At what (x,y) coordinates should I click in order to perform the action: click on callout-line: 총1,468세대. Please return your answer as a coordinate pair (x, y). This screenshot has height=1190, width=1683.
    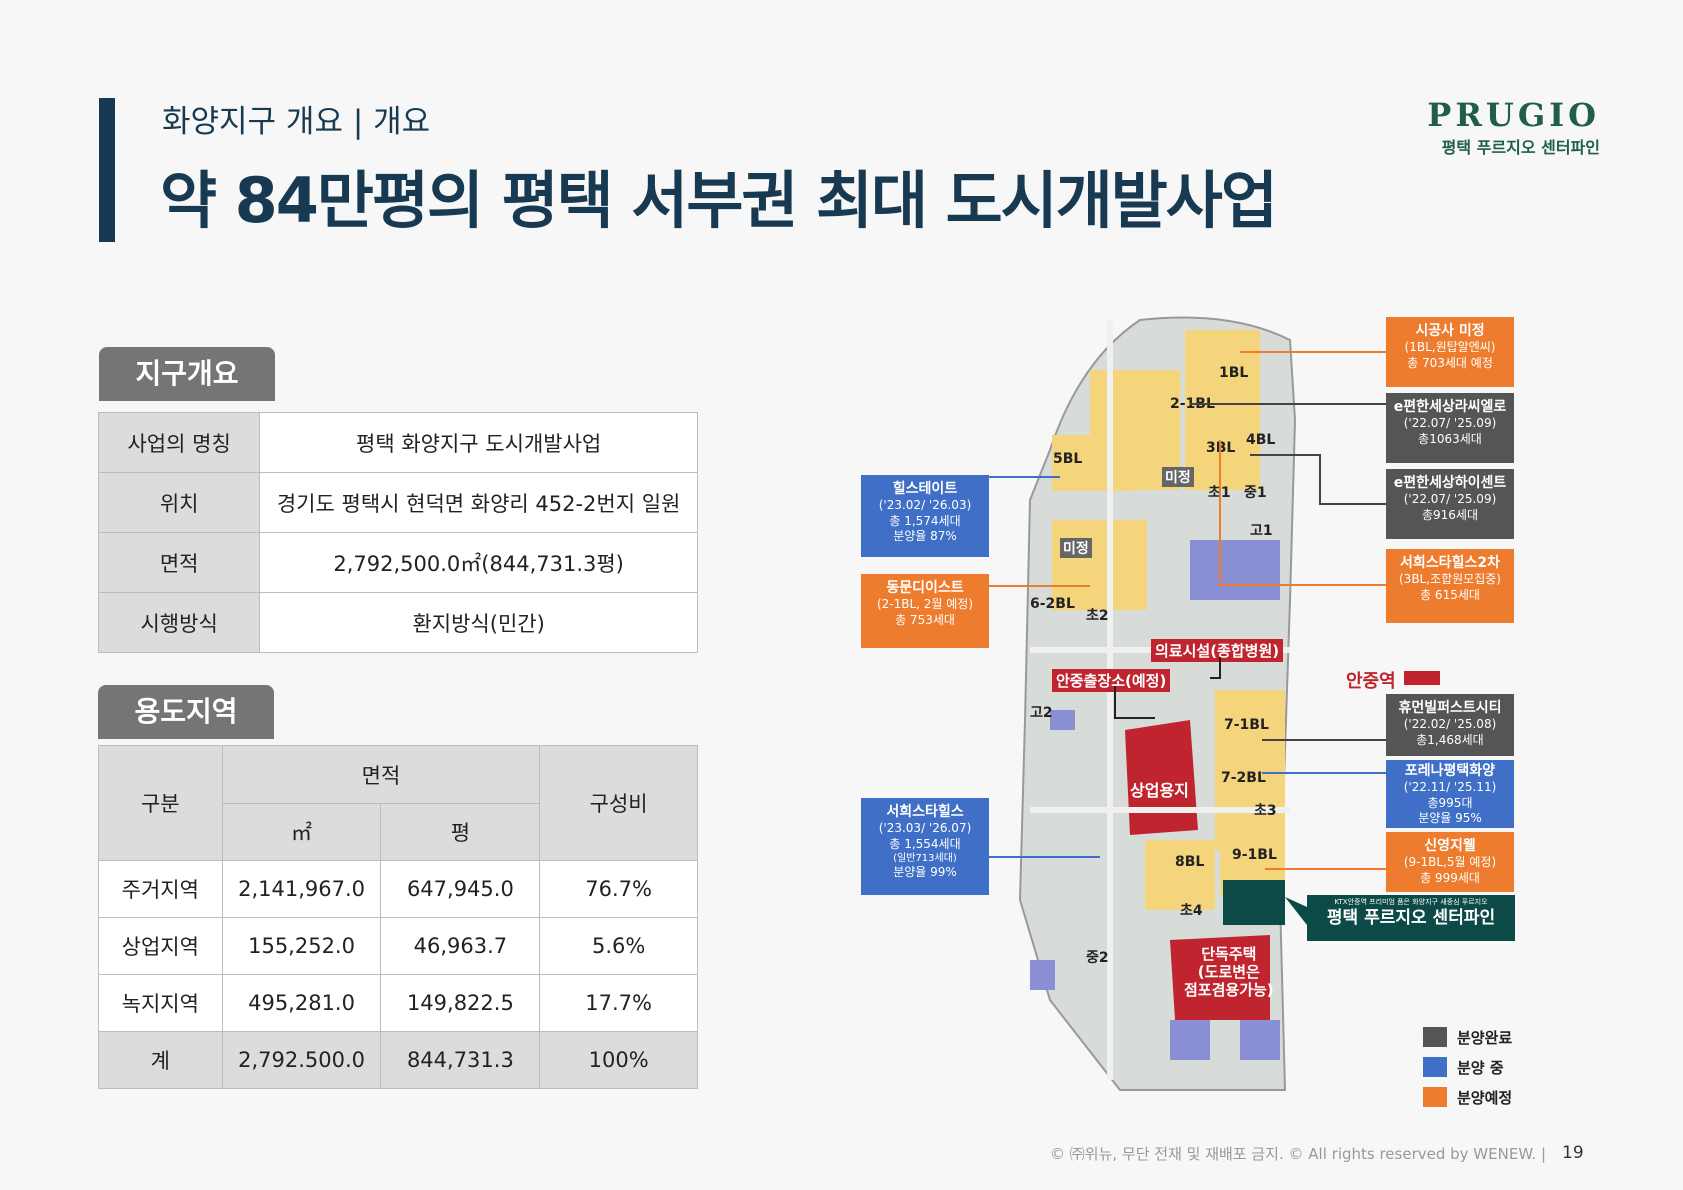
    Looking at the image, I should click on (1450, 739).